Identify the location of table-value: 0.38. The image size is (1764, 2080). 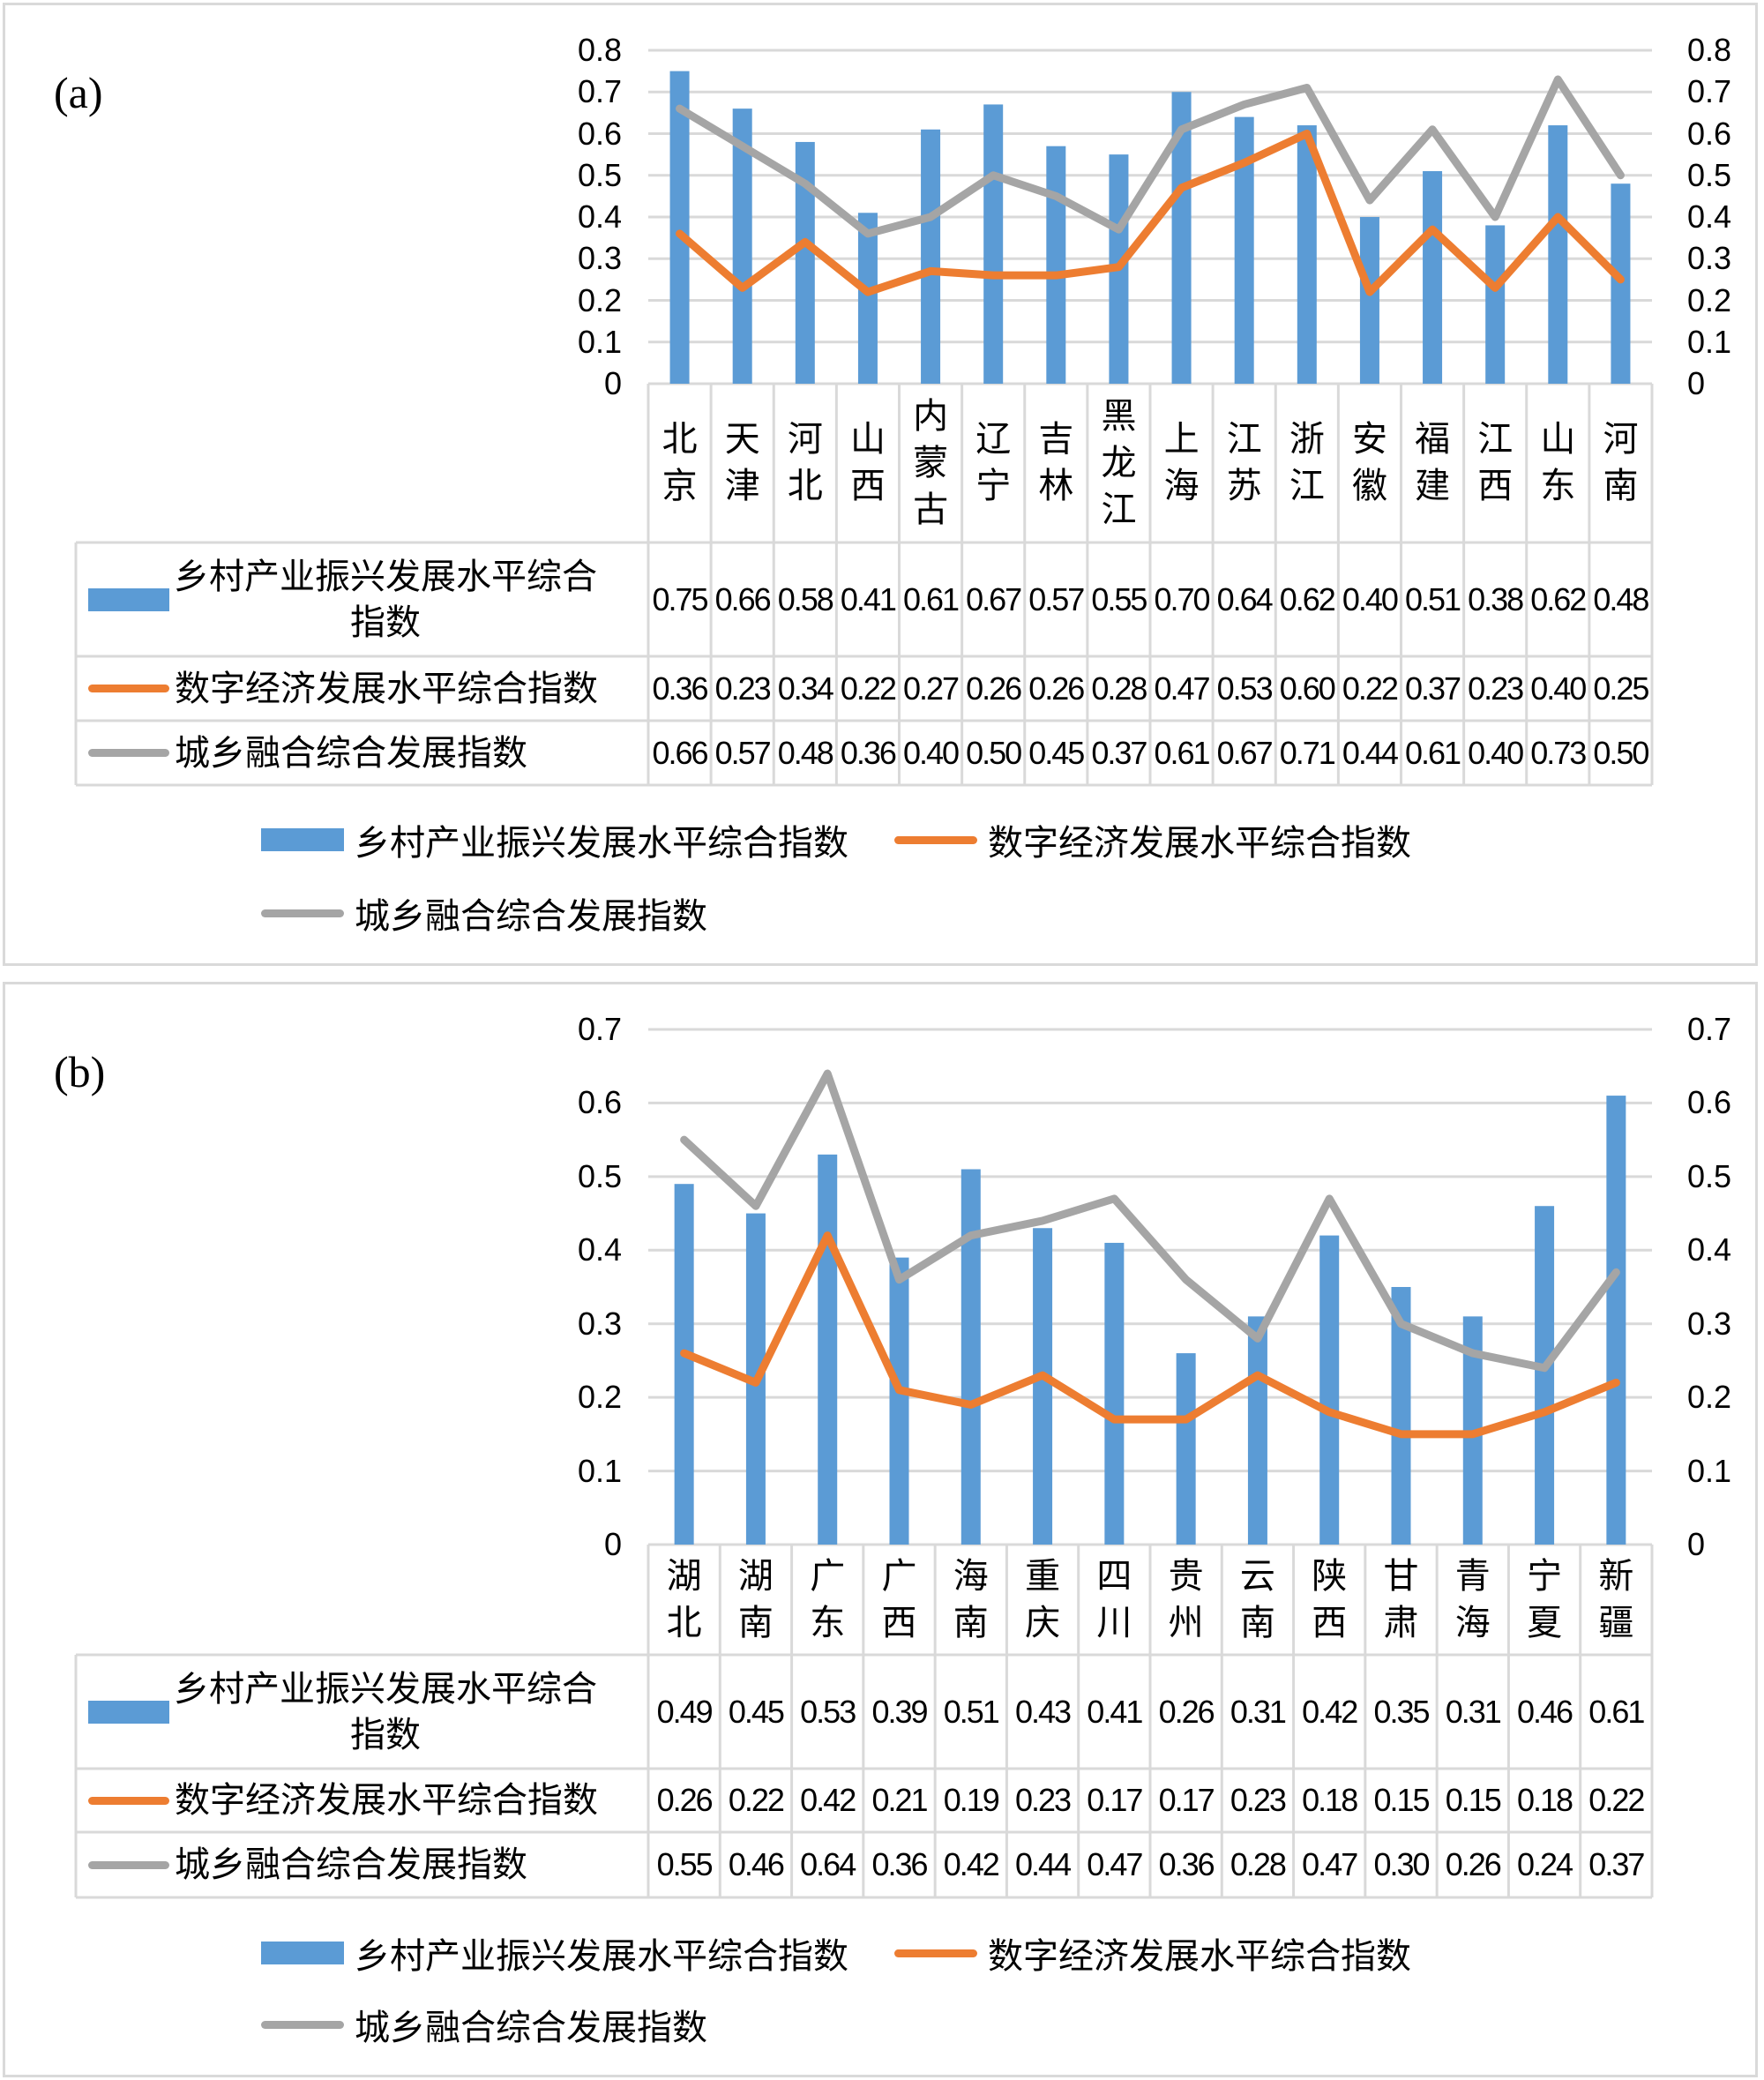
(1496, 598).